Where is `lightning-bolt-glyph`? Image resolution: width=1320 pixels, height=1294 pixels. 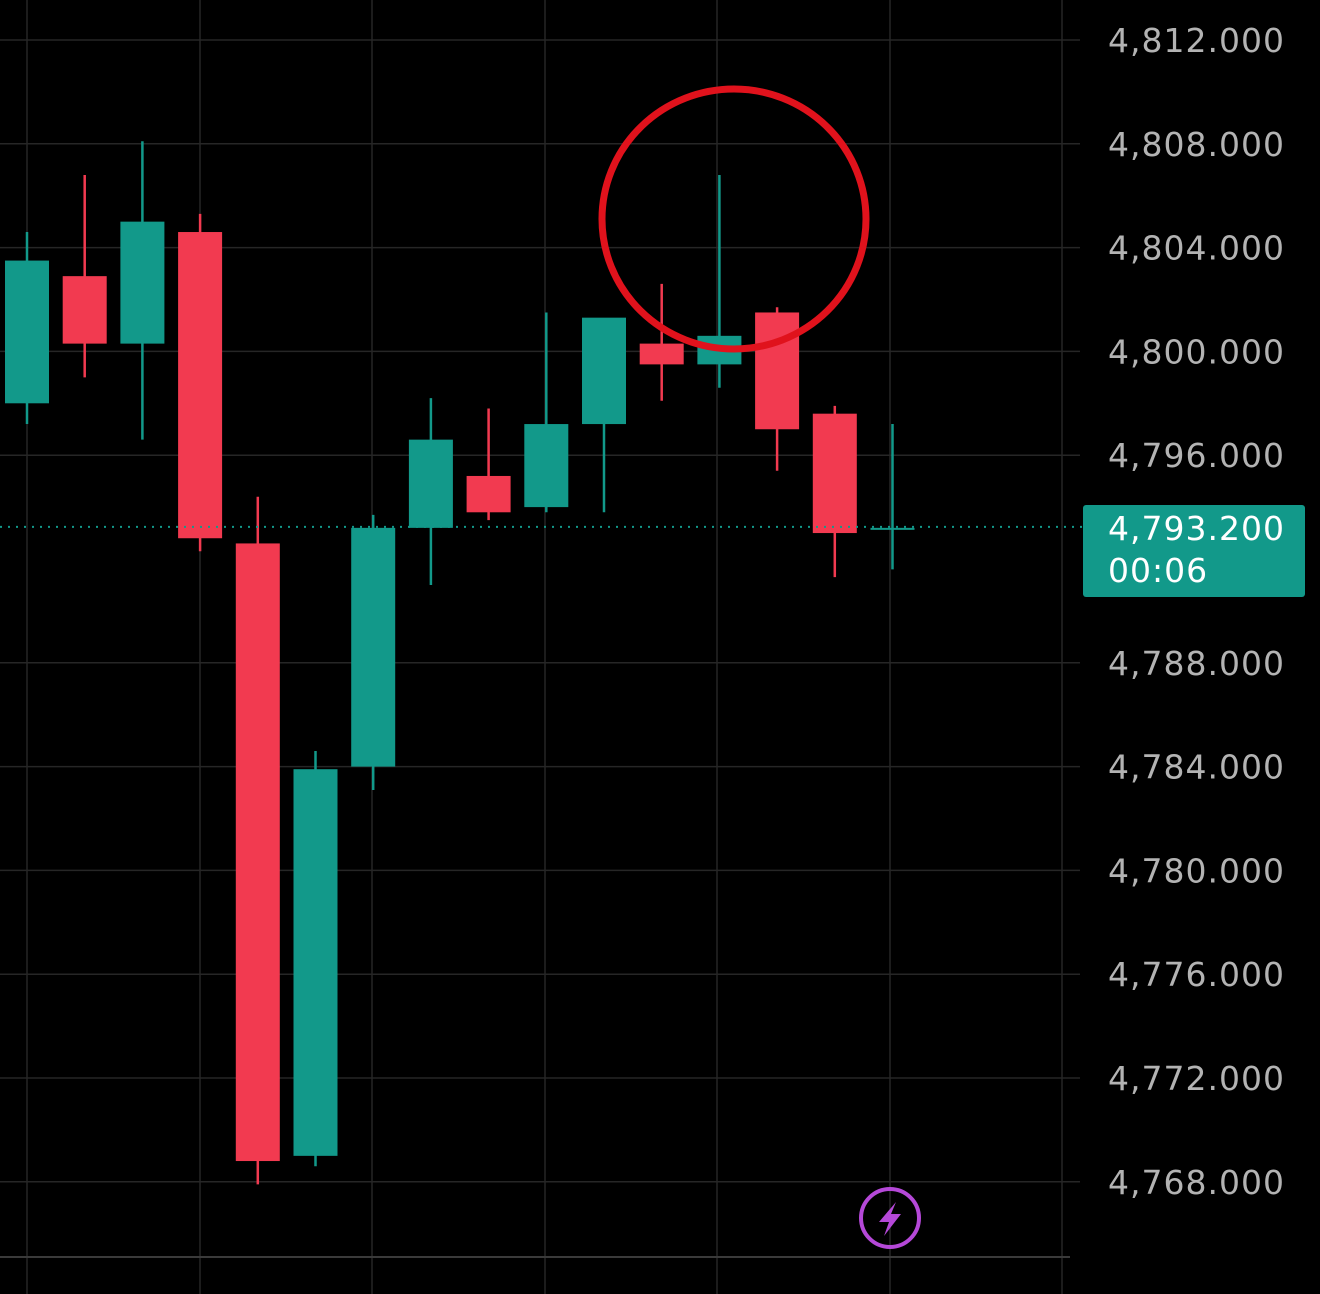
lightning-bolt-glyph is located at coordinates (890, 1219).